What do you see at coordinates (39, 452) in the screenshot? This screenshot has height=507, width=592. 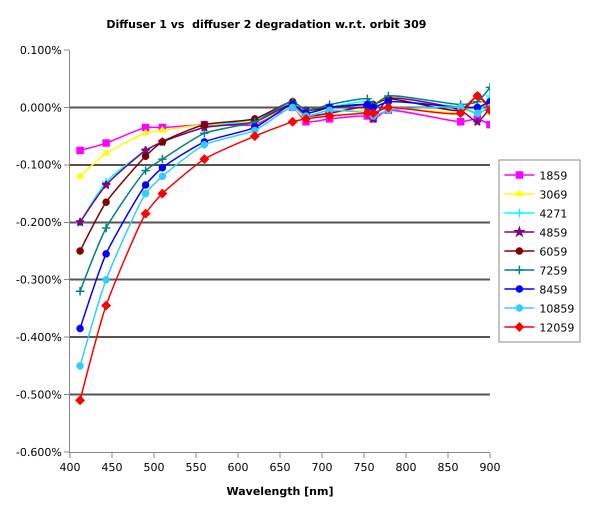 I see `y-tick-label: -0.600%` at bounding box center [39, 452].